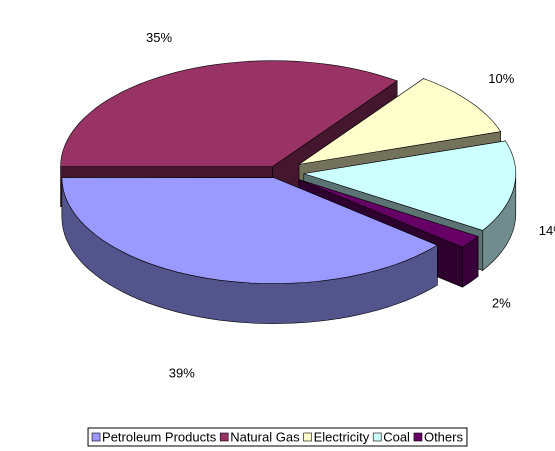  I want to click on legend-box, so click(277, 437).